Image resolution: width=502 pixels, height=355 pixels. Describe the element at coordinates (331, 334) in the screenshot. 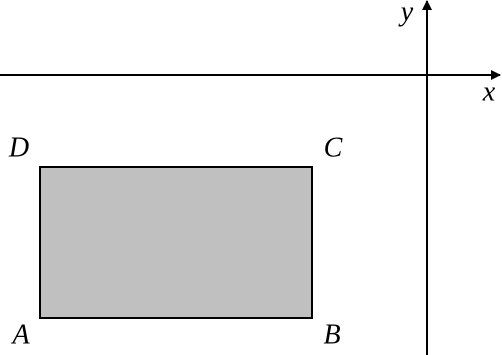

I see `vertex-label: B` at that location.